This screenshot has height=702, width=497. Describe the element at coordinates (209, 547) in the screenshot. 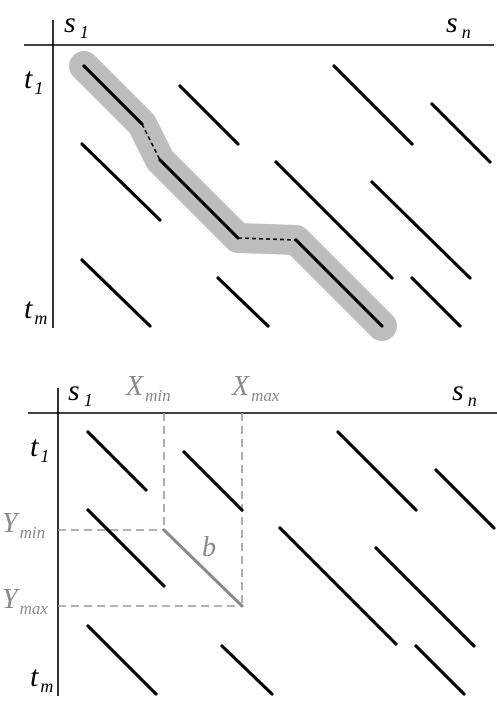

I see `segment-b-label: b` at that location.